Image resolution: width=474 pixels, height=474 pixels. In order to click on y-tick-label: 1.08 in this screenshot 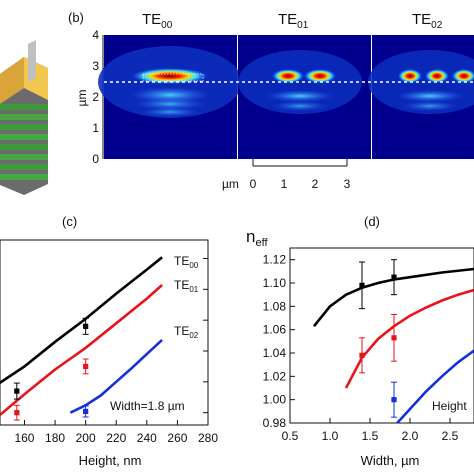, I will do `click(275, 306)`.